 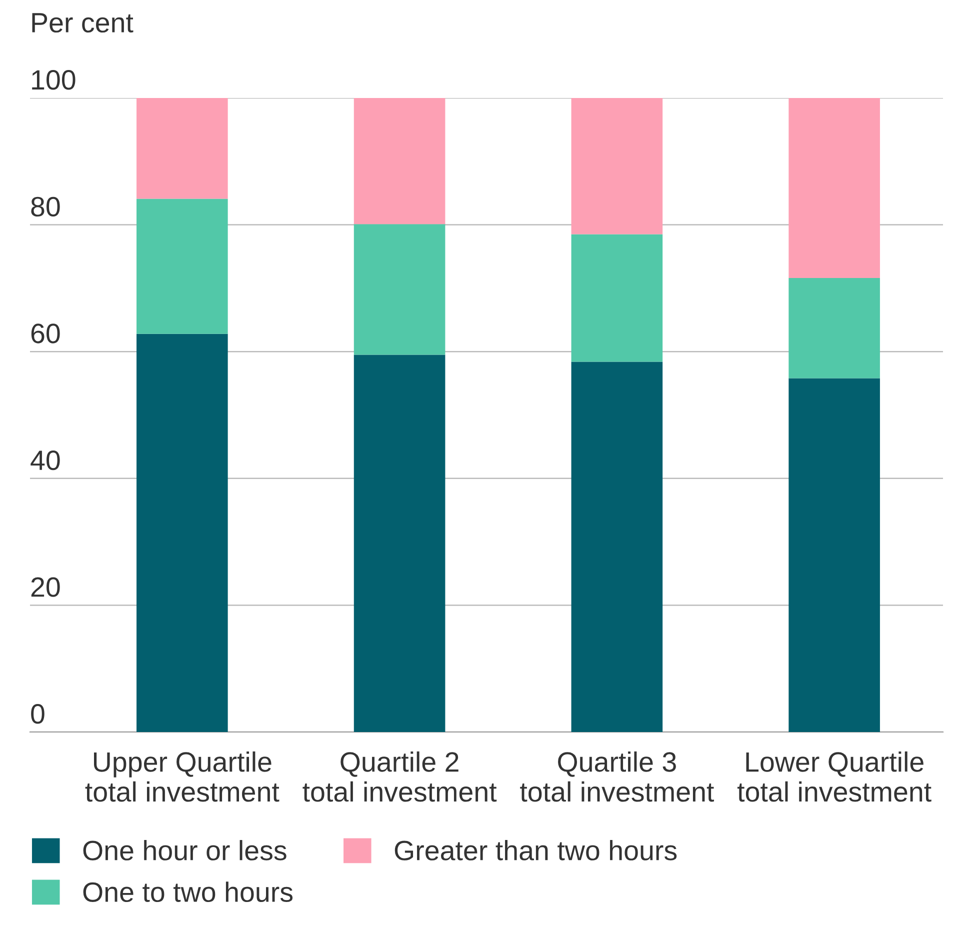 What do you see at coordinates (45, 206) in the screenshot?
I see `y-tick-label: 80` at bounding box center [45, 206].